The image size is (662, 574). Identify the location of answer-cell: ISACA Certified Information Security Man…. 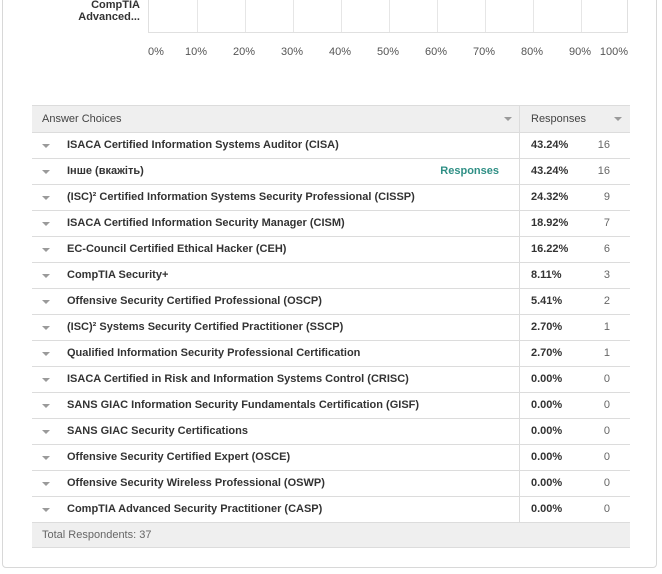
(276, 223).